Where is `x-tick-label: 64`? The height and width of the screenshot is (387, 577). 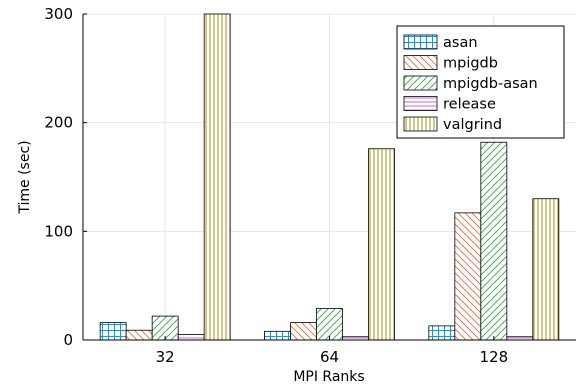 x-tick-label: 64 is located at coordinates (329, 357).